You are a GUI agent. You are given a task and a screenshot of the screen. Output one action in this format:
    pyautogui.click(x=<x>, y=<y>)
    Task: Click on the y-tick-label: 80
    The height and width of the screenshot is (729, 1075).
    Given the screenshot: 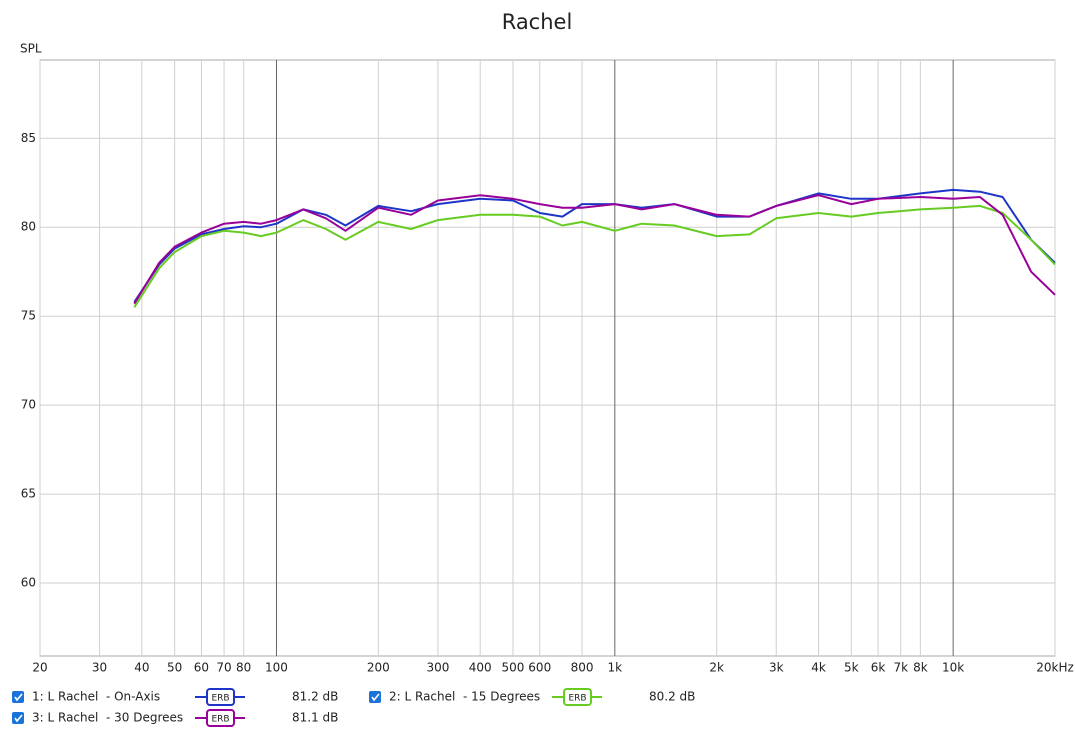 What is the action you would take?
    pyautogui.click(x=28, y=227)
    